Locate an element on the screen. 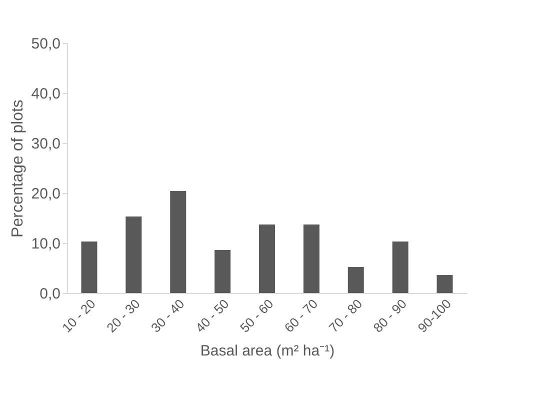 This screenshot has width=551, height=418. y-tick-label: 20,0 is located at coordinates (45, 194).